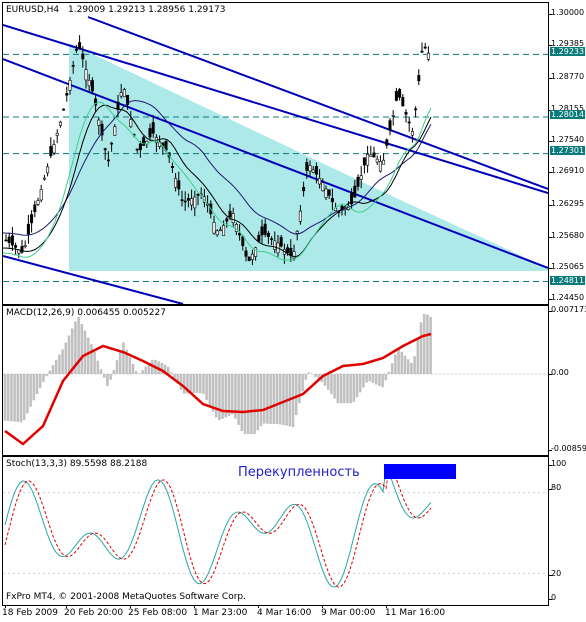  I want to click on macd-tick: -0.00859, so click(568, 448).